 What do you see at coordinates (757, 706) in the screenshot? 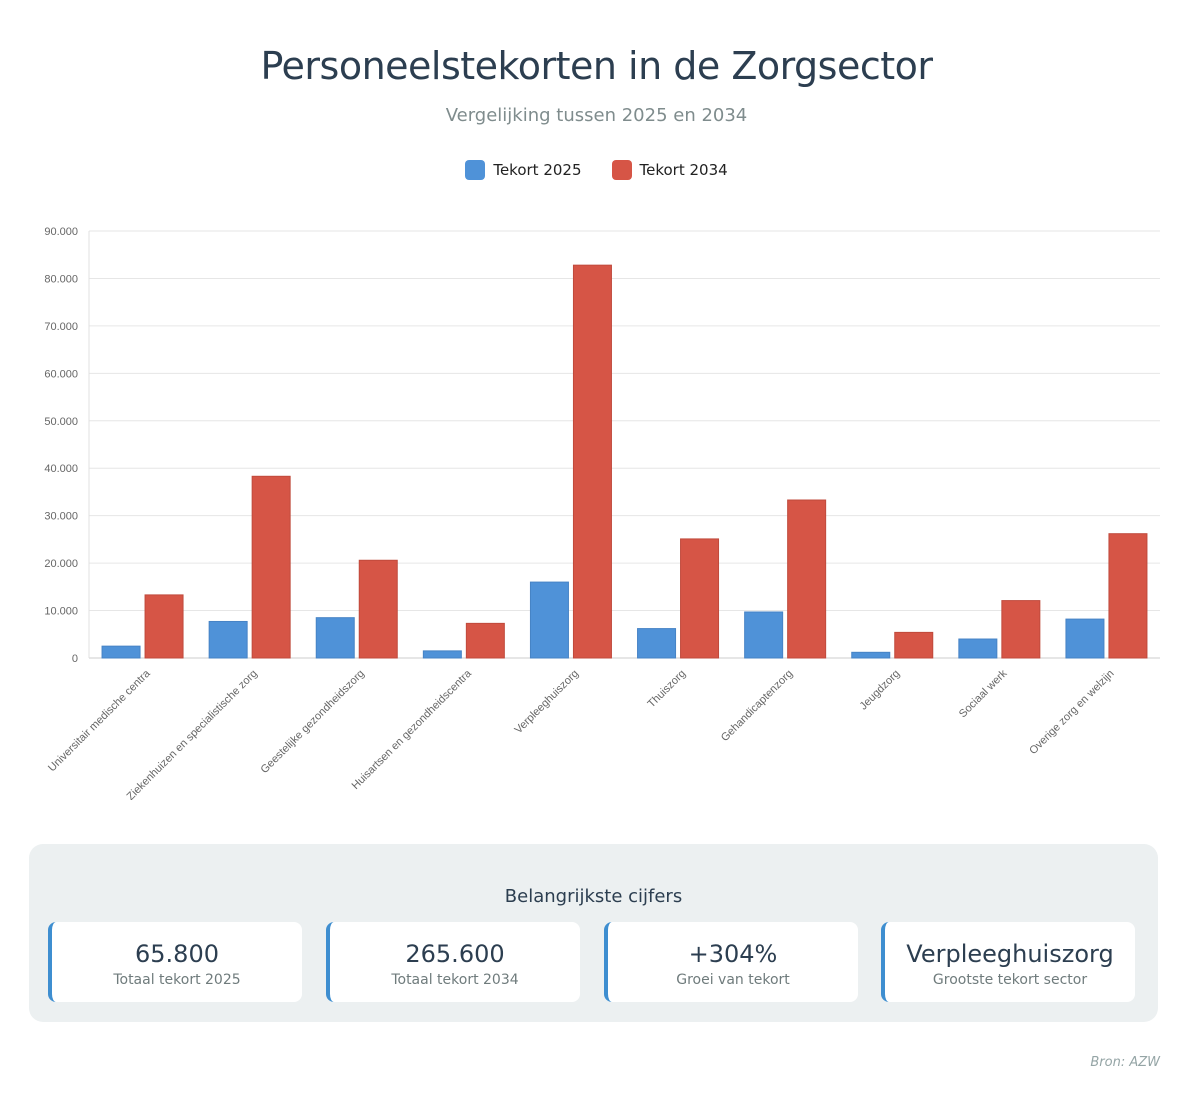
I see `x-tick-label: Gehandicaptenzorg` at bounding box center [757, 706].